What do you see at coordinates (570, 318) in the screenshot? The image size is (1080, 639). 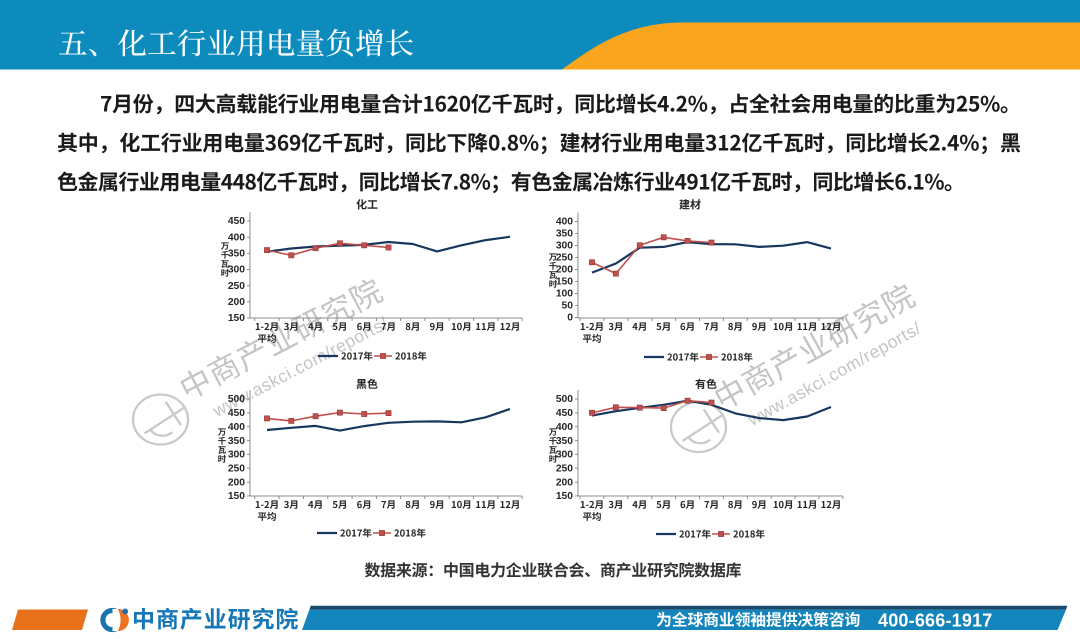 I see `svg-text: 0` at bounding box center [570, 318].